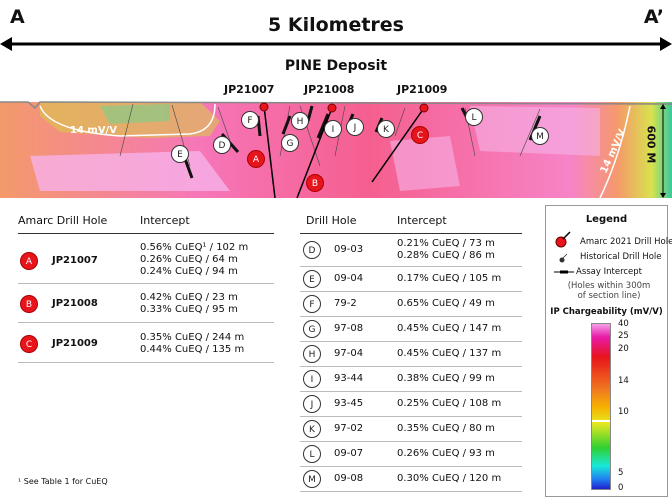  What do you see at coordinates (75, 303) in the screenshot?
I see `hole-id: JP21008` at bounding box center [75, 303].